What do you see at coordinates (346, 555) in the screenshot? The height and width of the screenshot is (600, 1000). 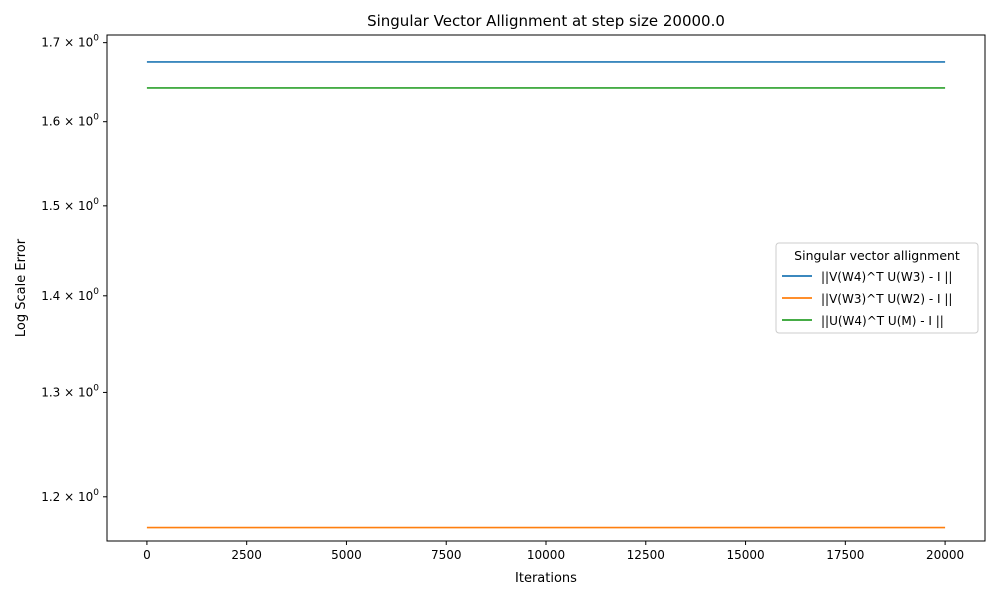 I see `x-tick-label: 5000` at bounding box center [346, 555].